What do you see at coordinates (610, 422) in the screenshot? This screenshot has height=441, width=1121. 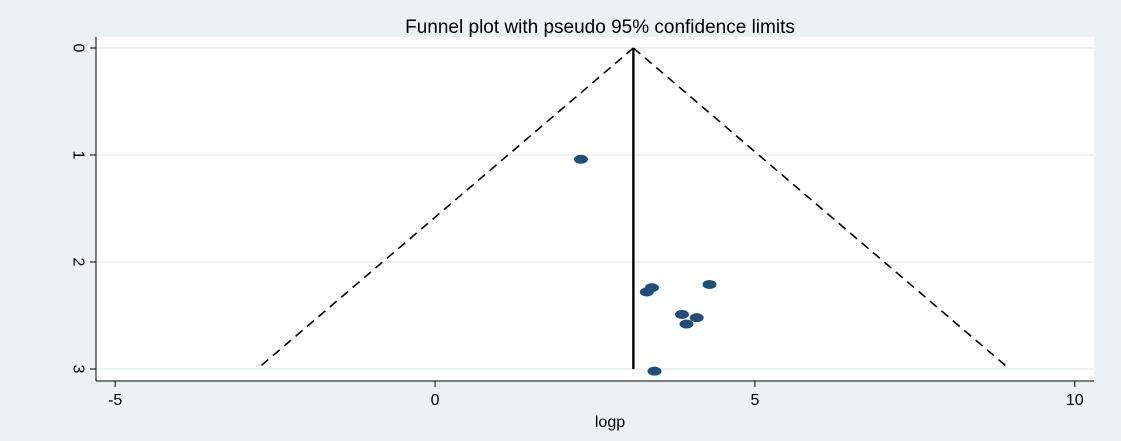 I see `x-axis-label: logp` at bounding box center [610, 422].